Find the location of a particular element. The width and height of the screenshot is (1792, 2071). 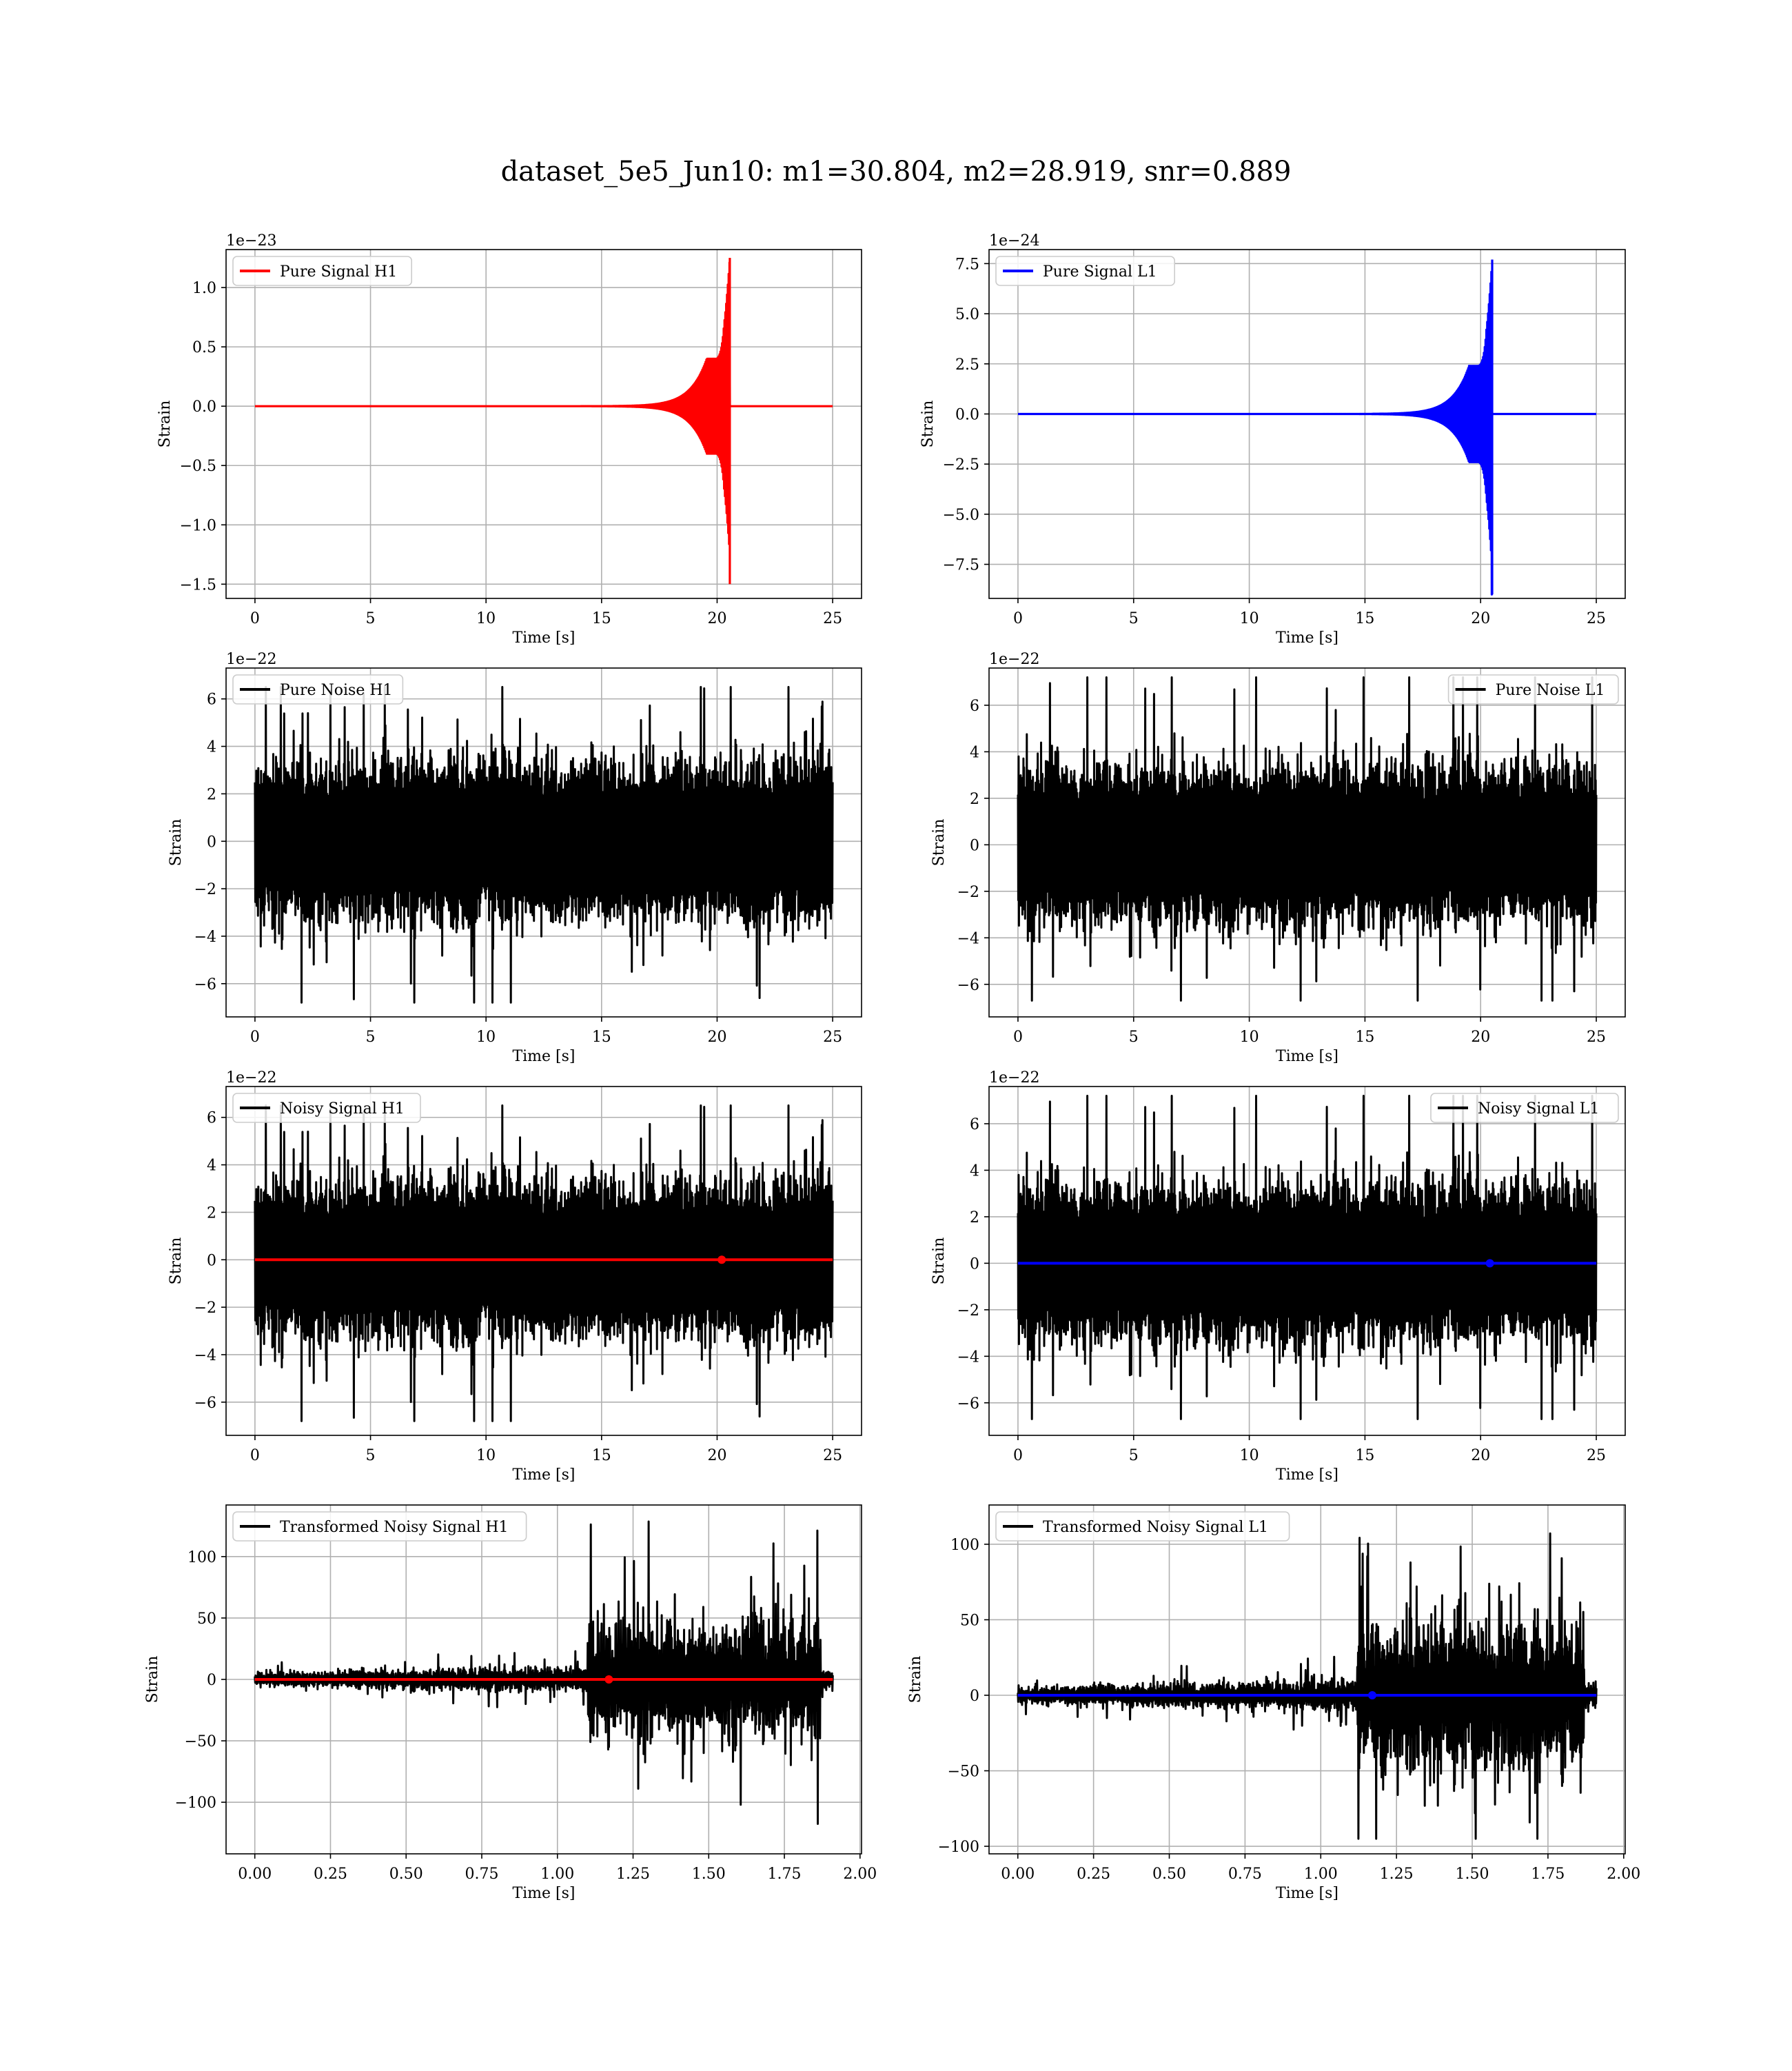

legend: Noisy Signal H1 is located at coordinates (326, 1108).